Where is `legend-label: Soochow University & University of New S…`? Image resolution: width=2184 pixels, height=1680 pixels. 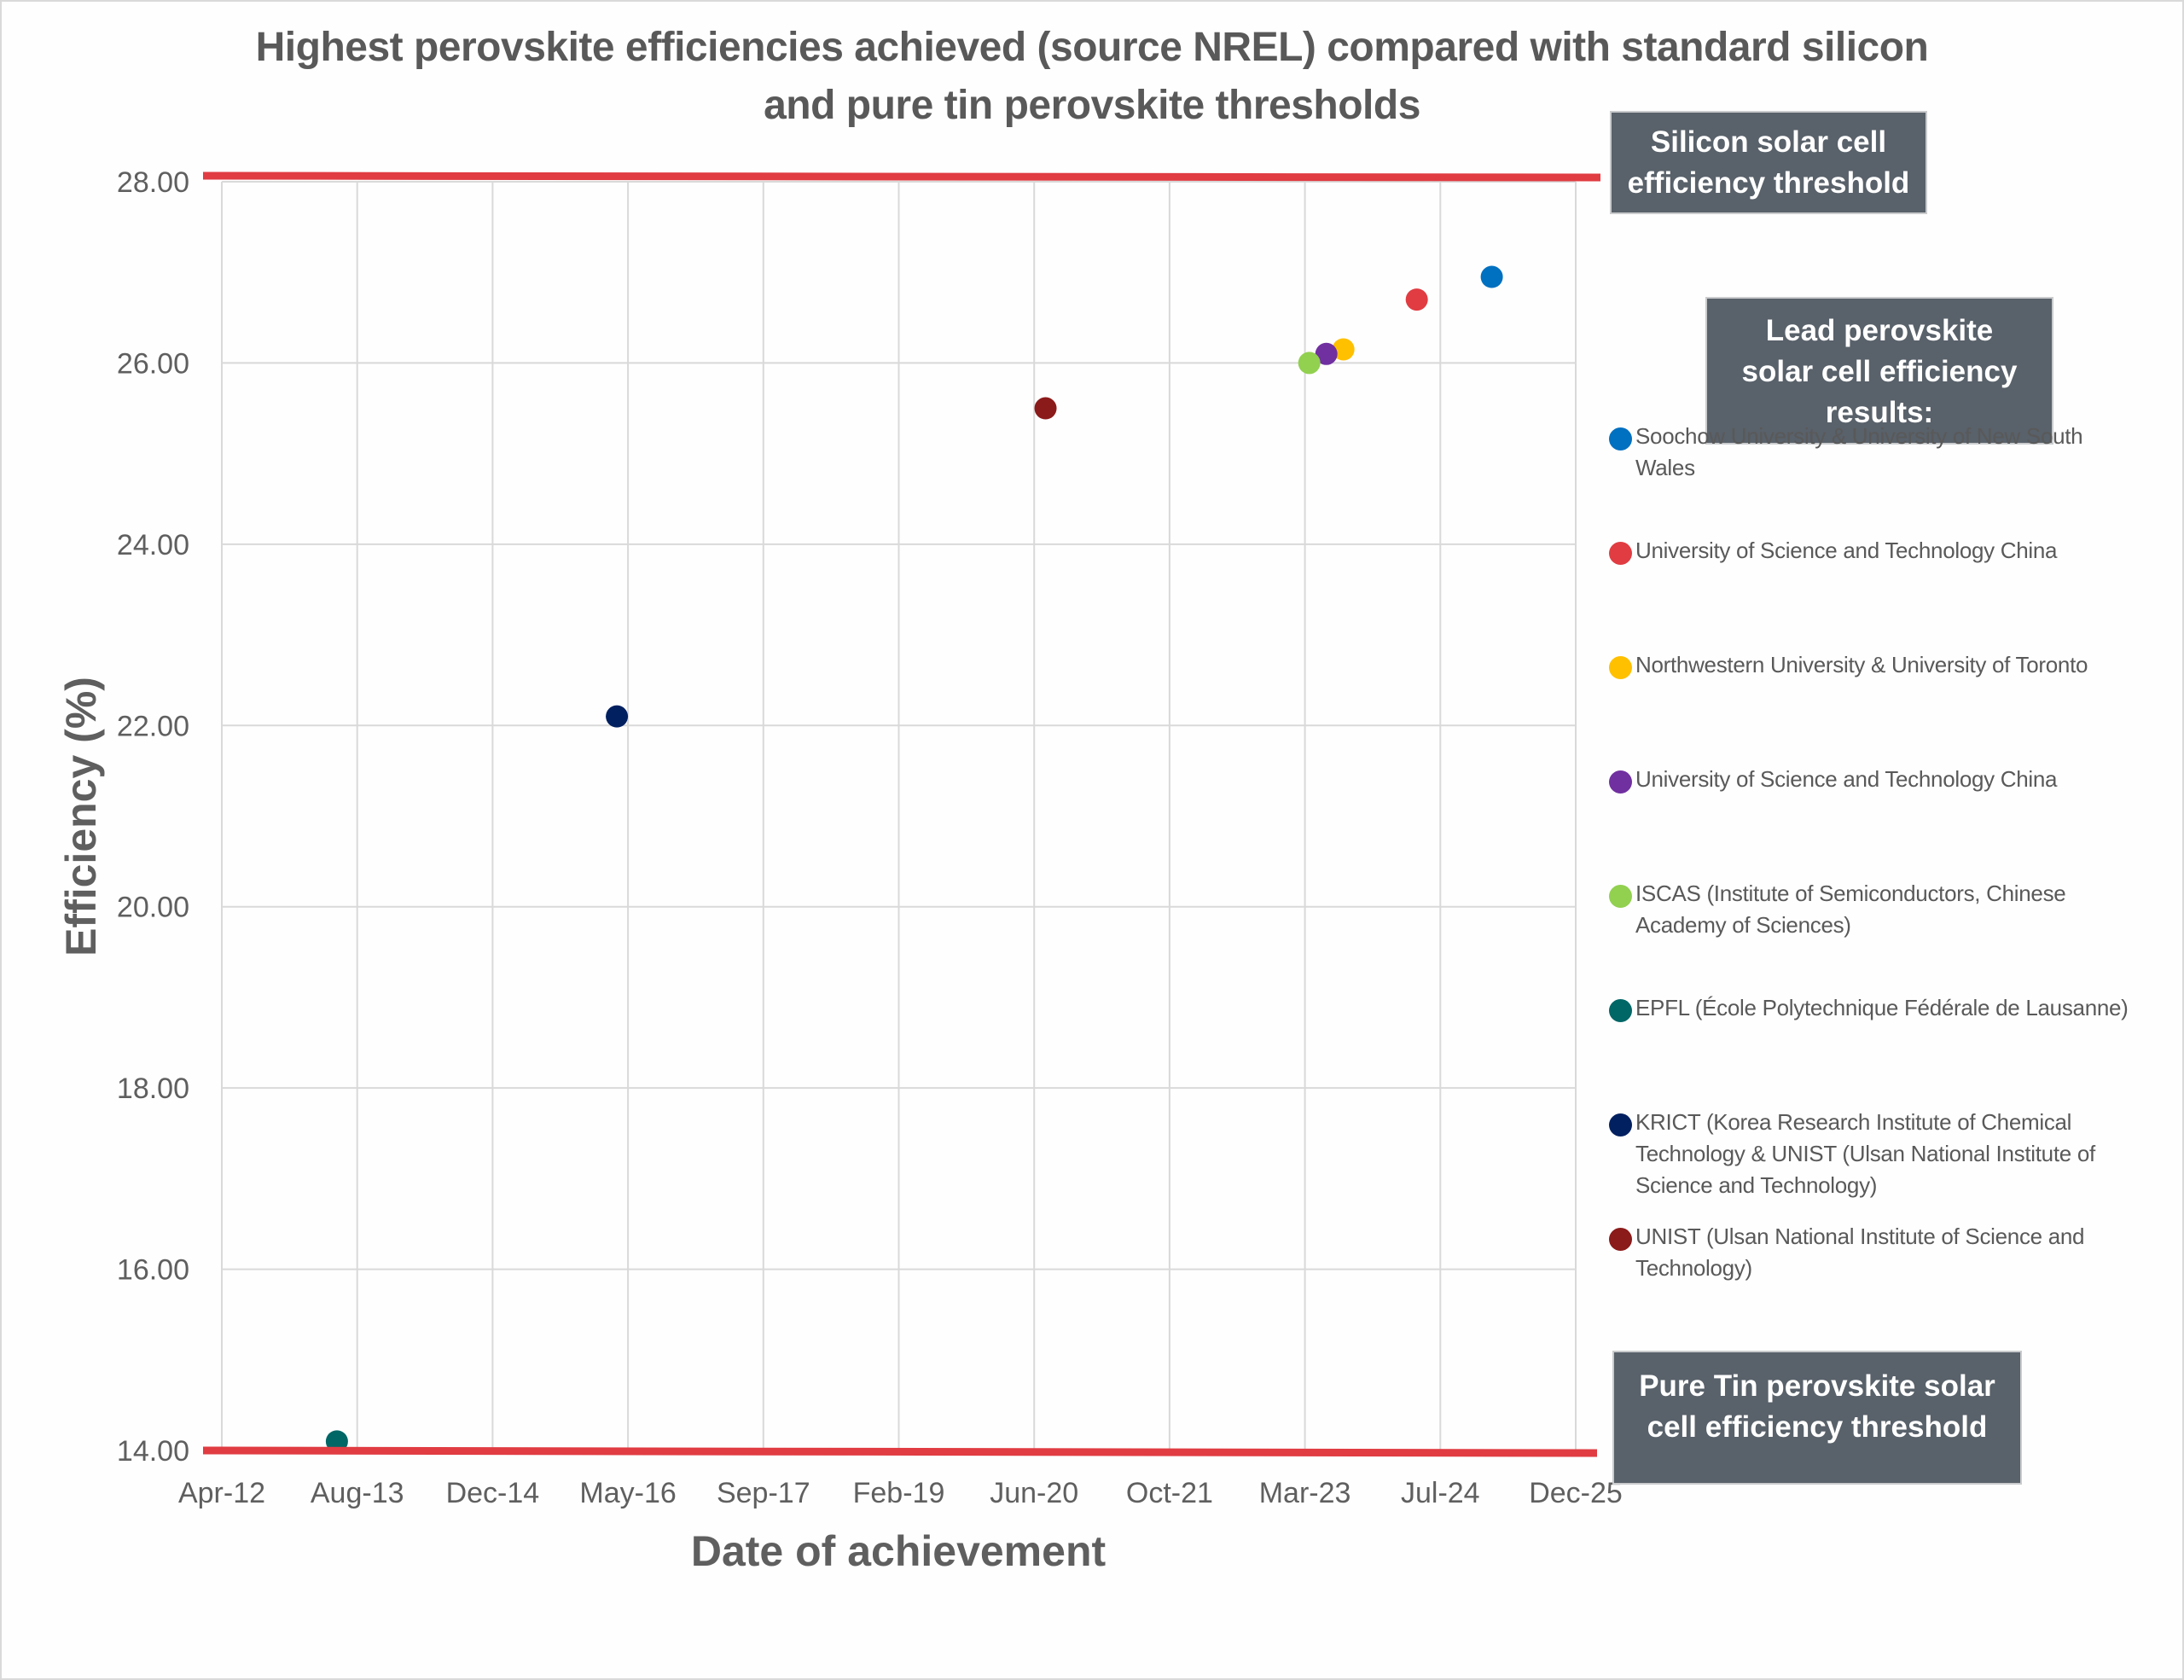 legend-label: Soochow University & University of New S… is located at coordinates (1859, 452).